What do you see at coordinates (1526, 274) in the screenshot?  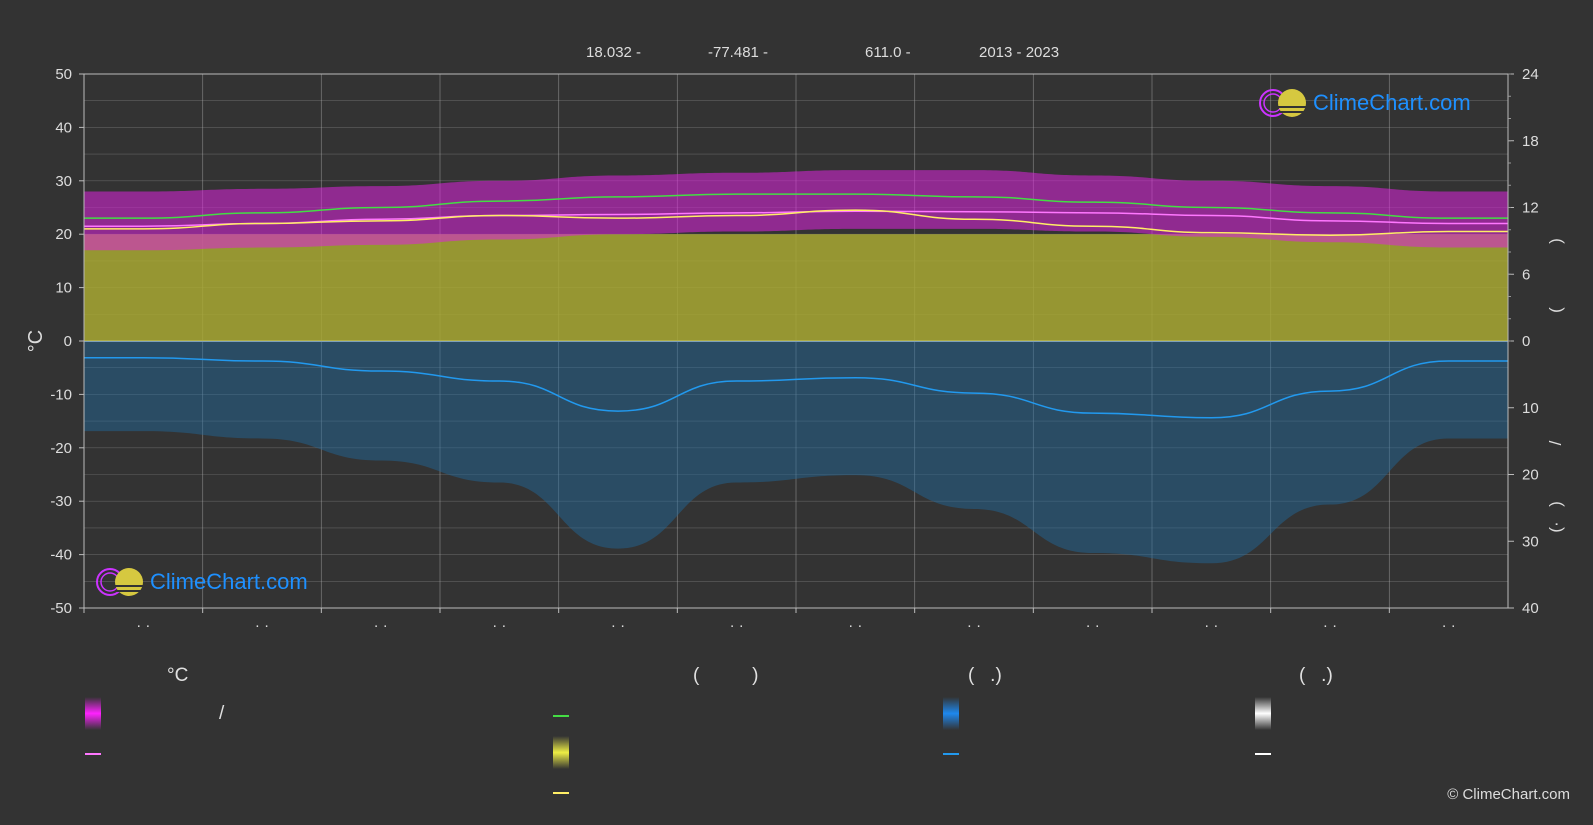 I see `right-top-tick-label: 6` at bounding box center [1526, 274].